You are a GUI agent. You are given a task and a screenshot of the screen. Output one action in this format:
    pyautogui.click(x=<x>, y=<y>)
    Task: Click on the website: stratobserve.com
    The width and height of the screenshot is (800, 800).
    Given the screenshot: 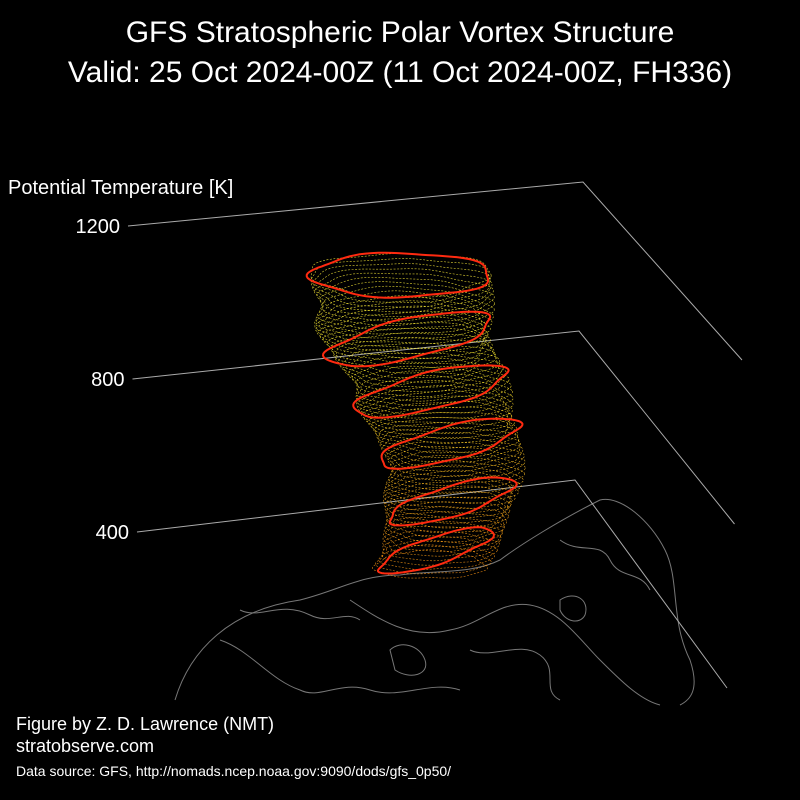 What is the action you would take?
    pyautogui.click(x=85, y=746)
    